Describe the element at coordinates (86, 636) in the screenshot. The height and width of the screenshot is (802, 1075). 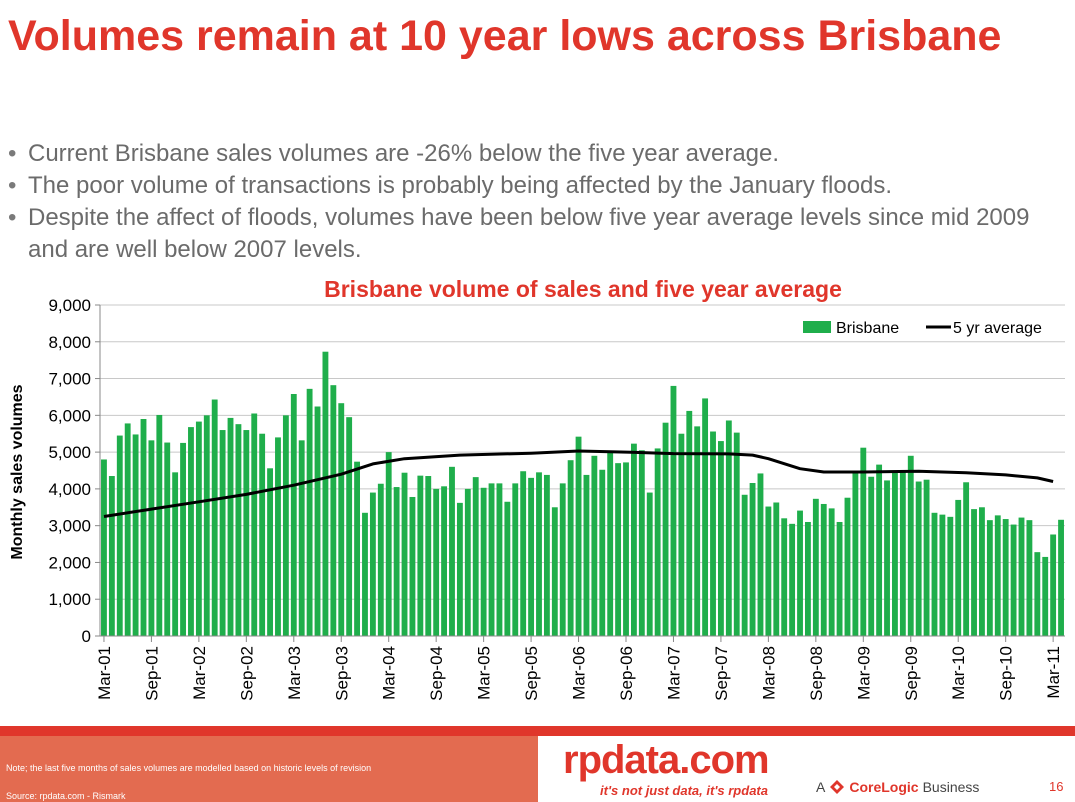
I see `y-tick-label: 0` at that location.